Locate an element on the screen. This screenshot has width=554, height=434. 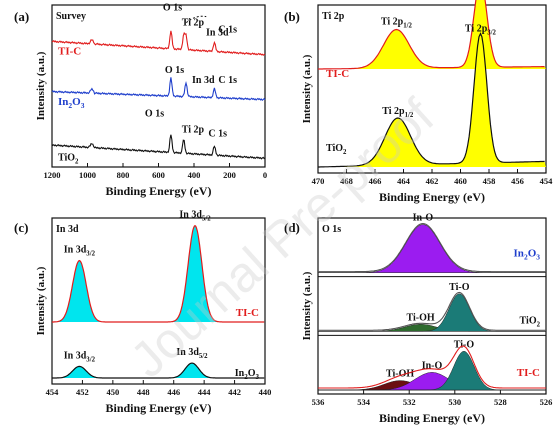
panel-b-xtick-label: 470 is located at coordinates (318, 181).